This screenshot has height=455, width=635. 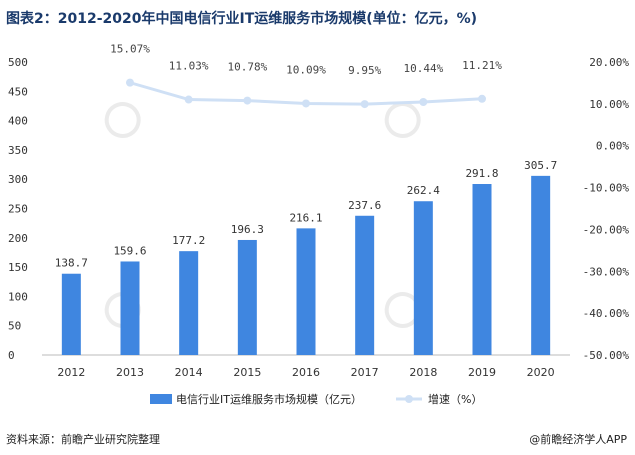 What do you see at coordinates (482, 65) in the screenshot?
I see `line-value-label: 11.21%` at bounding box center [482, 65].